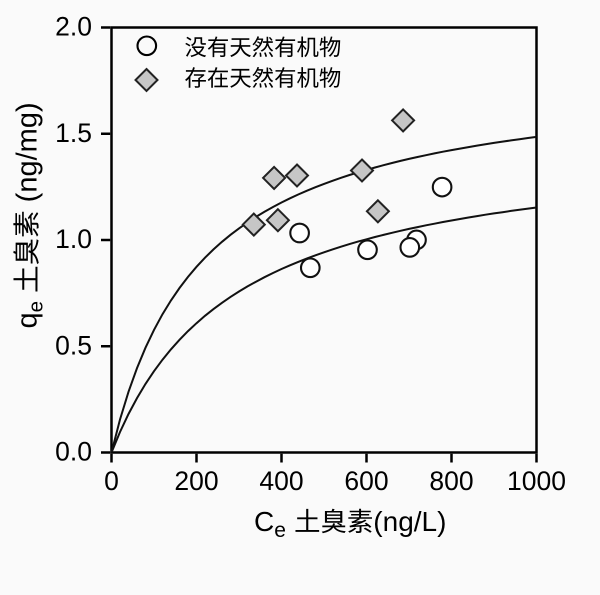  Describe the element at coordinates (264, 521) in the screenshot. I see `svg-text: C` at that location.